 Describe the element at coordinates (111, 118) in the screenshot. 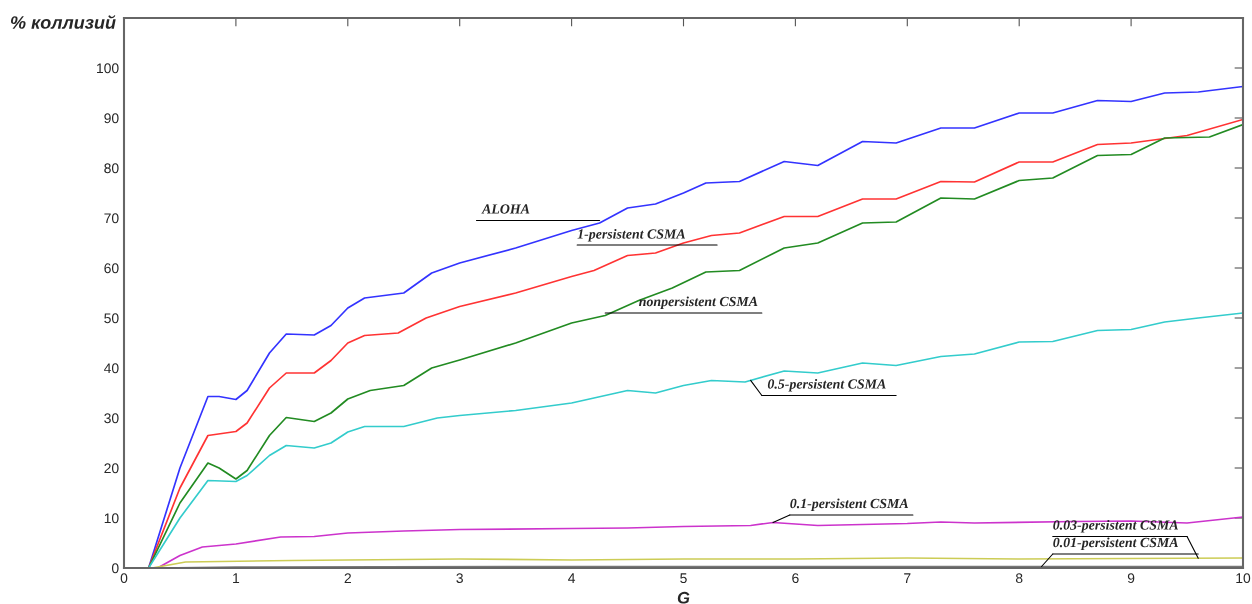

I see `y-tick-label: 90` at that location.